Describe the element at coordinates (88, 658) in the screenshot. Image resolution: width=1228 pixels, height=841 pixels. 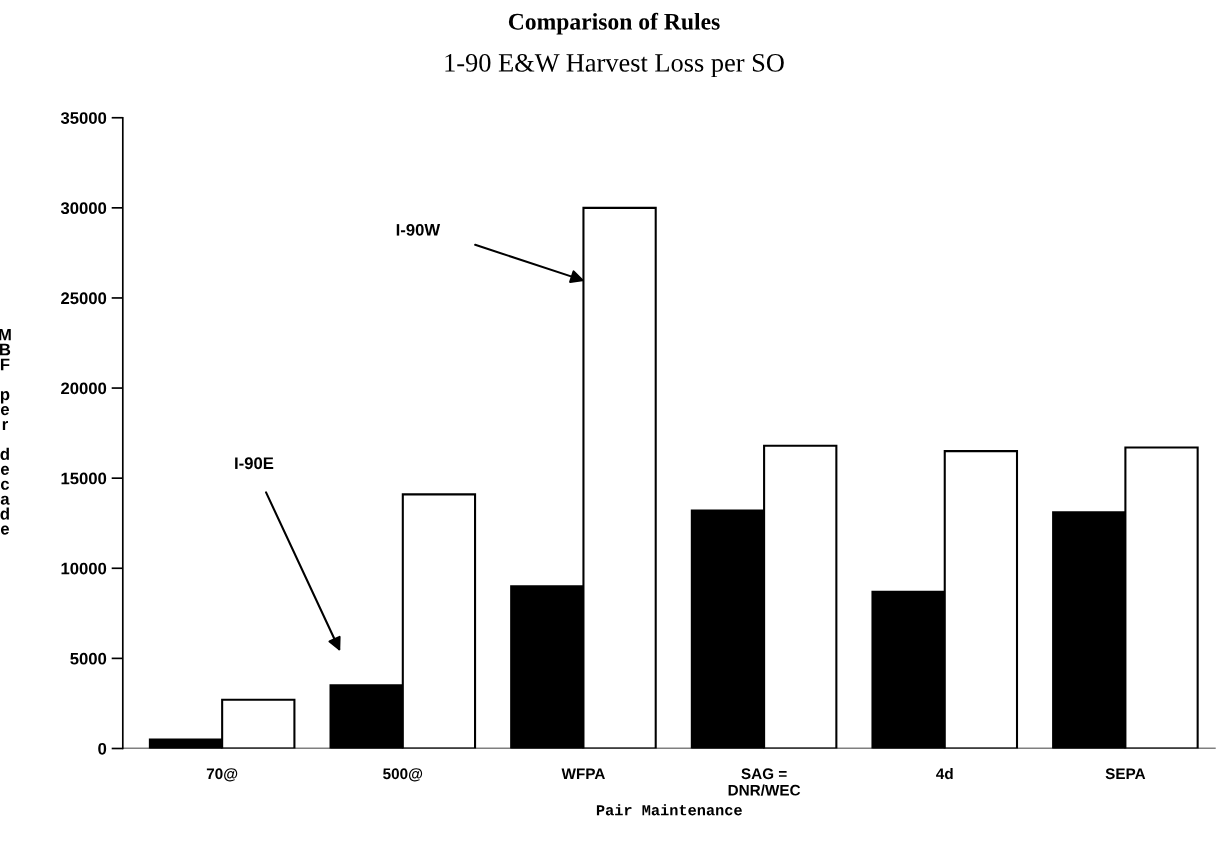
I see `y-tick-label: 5000` at that location.